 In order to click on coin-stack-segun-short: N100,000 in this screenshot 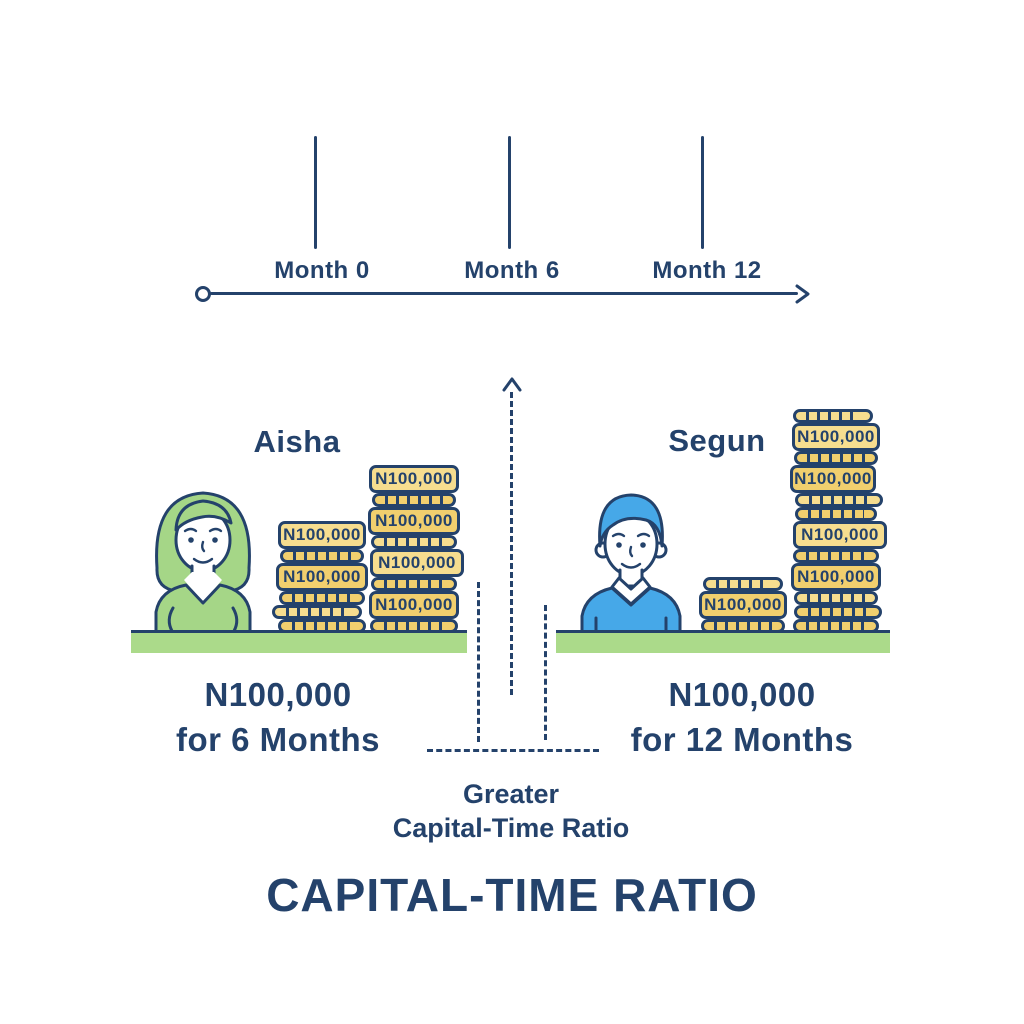, I will do `click(743, 605)`.